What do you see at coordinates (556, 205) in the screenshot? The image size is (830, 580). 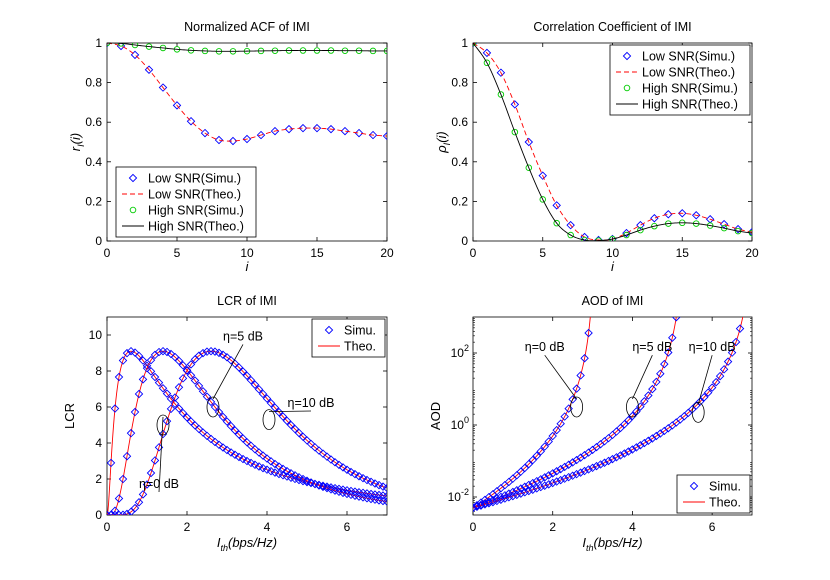 I see `cc-point-diamond` at bounding box center [556, 205].